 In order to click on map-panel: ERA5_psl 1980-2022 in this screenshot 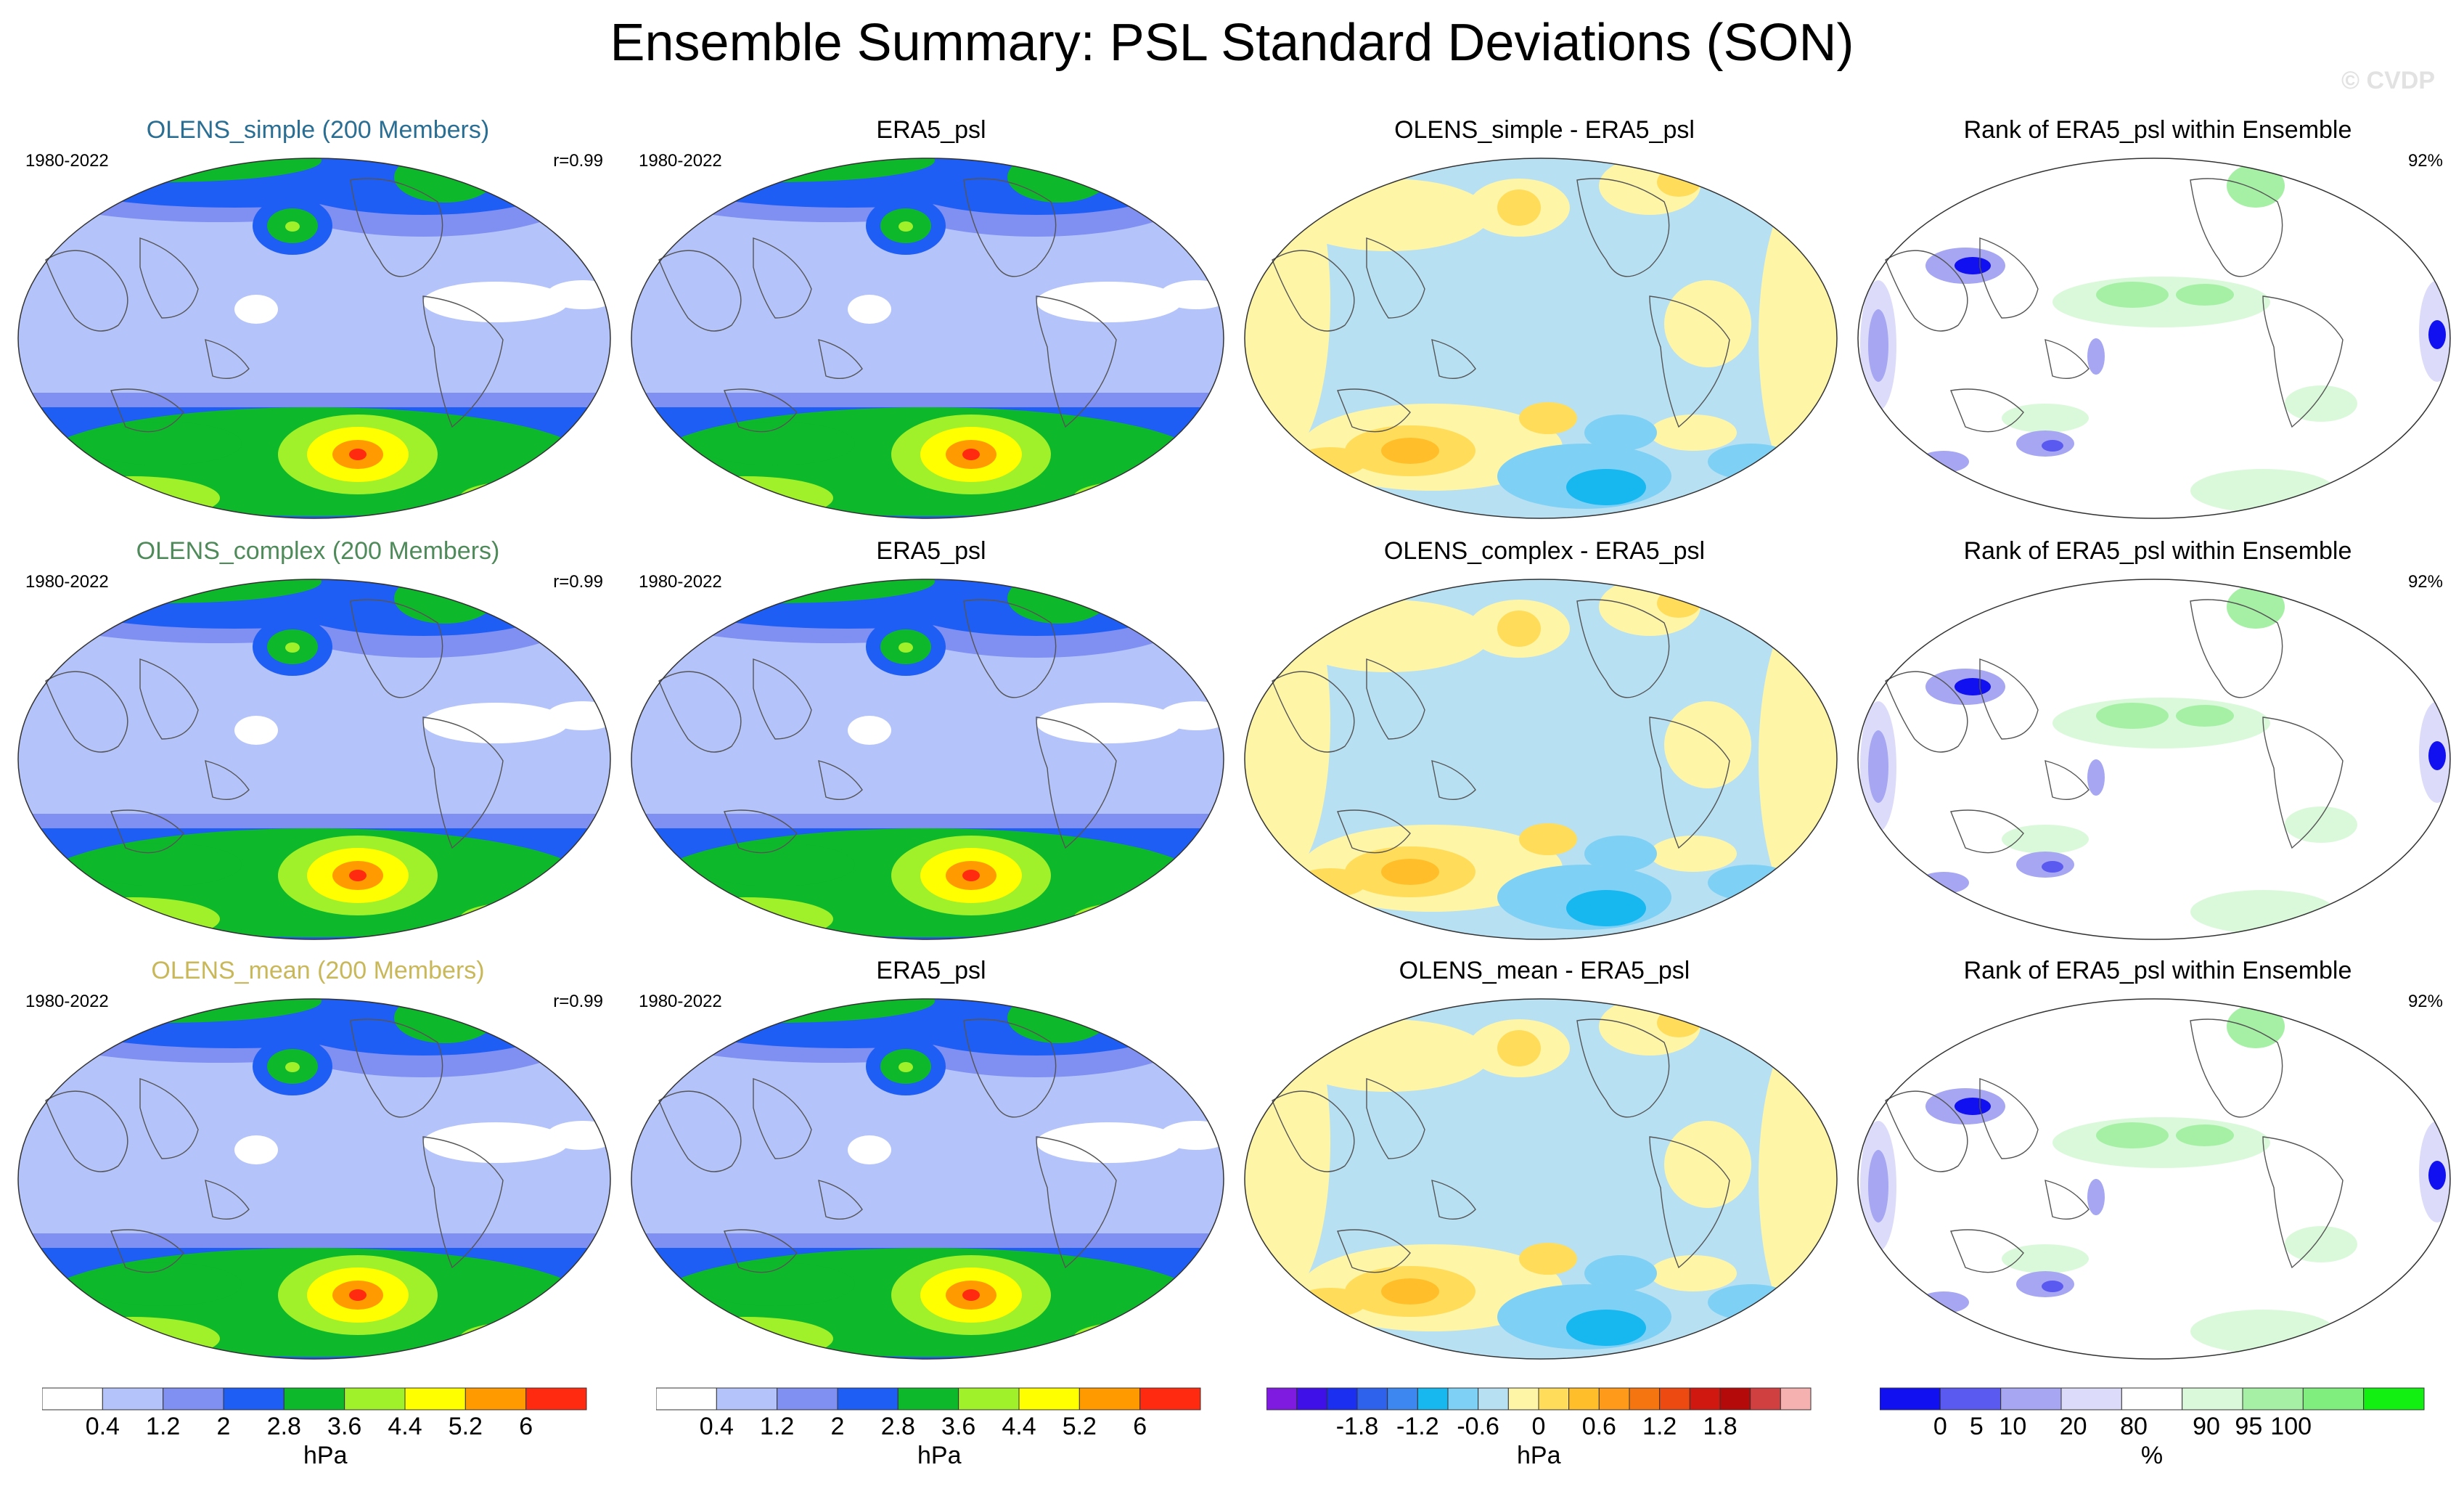, I will do `click(931, 319)`.